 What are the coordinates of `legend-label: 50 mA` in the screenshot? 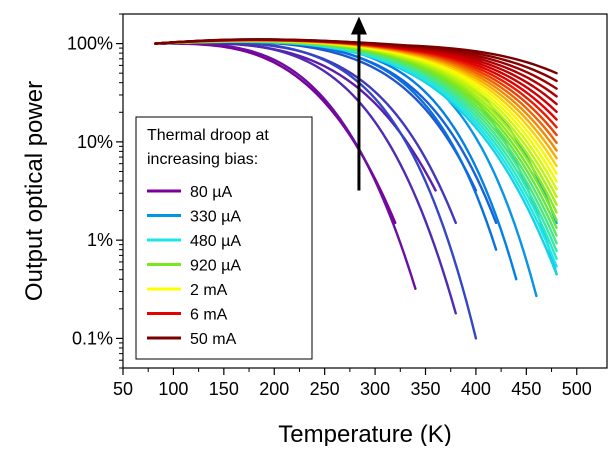 It's located at (213, 339).